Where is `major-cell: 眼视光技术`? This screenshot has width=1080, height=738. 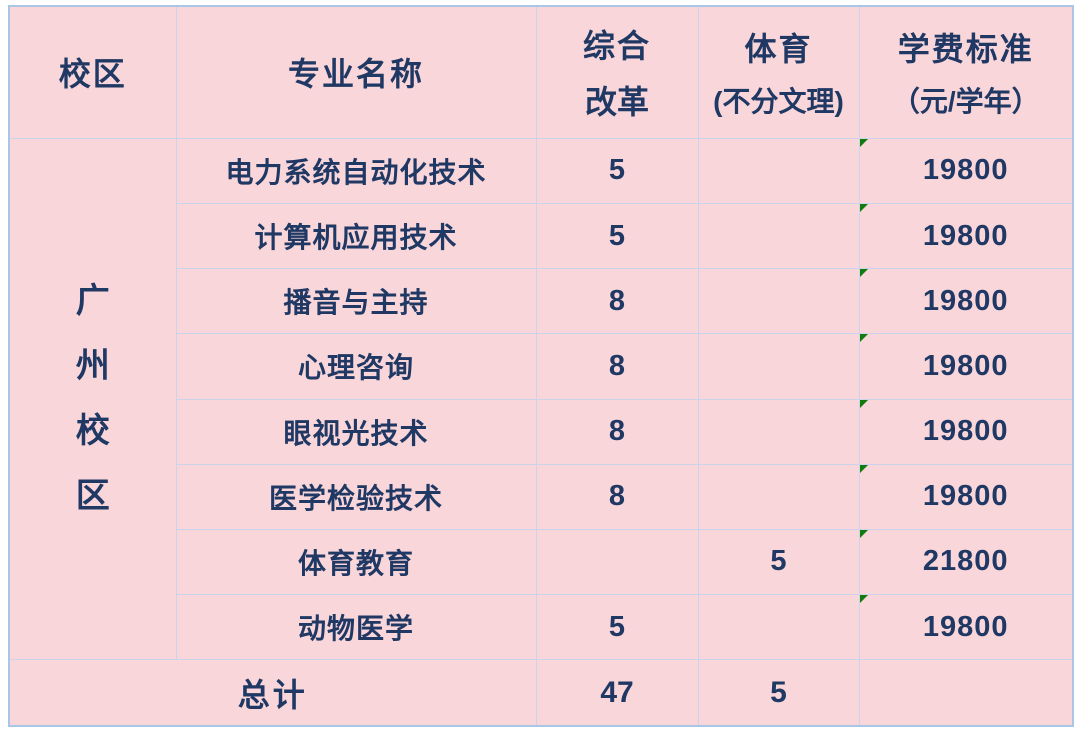 major-cell: 眼视光技术 is located at coordinates (356, 431).